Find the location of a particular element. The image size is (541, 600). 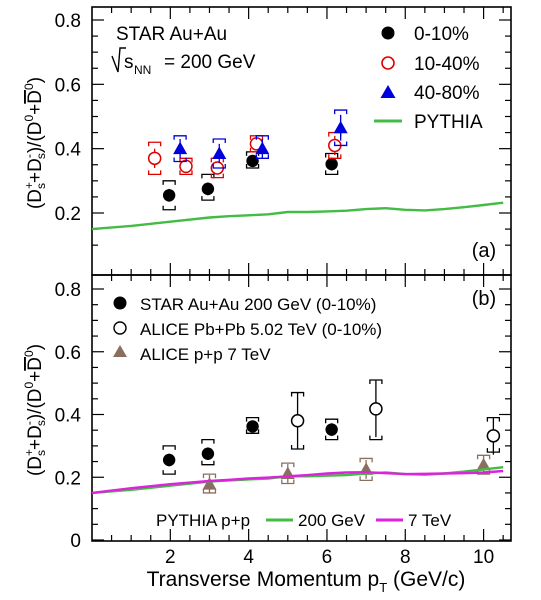

energy-value: = 200 GeV is located at coordinates (210, 62).